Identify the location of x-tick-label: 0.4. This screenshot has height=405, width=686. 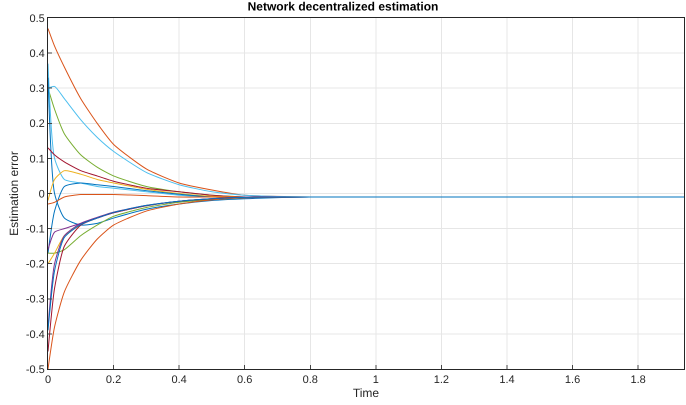
(179, 380).